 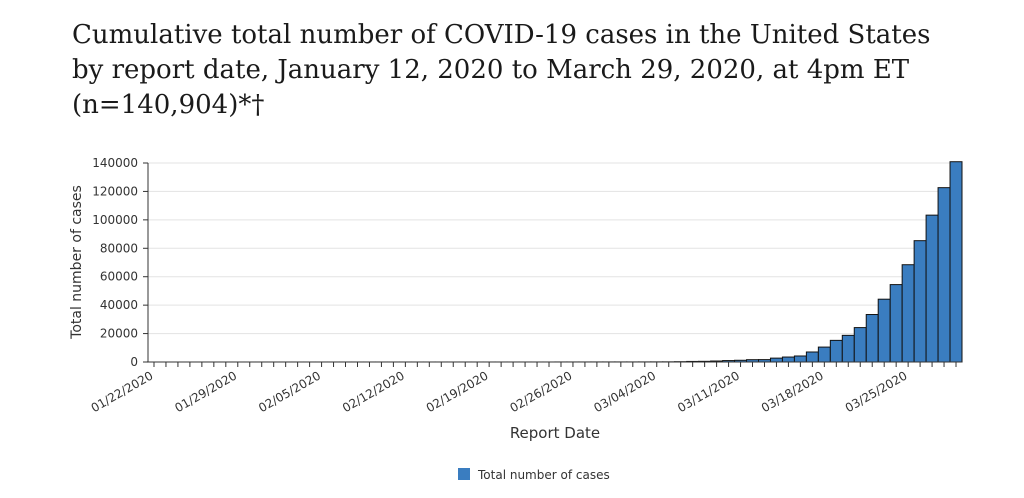 What do you see at coordinates (122, 391) in the screenshot?
I see `x-tick-label: 01/22/2020` at bounding box center [122, 391].